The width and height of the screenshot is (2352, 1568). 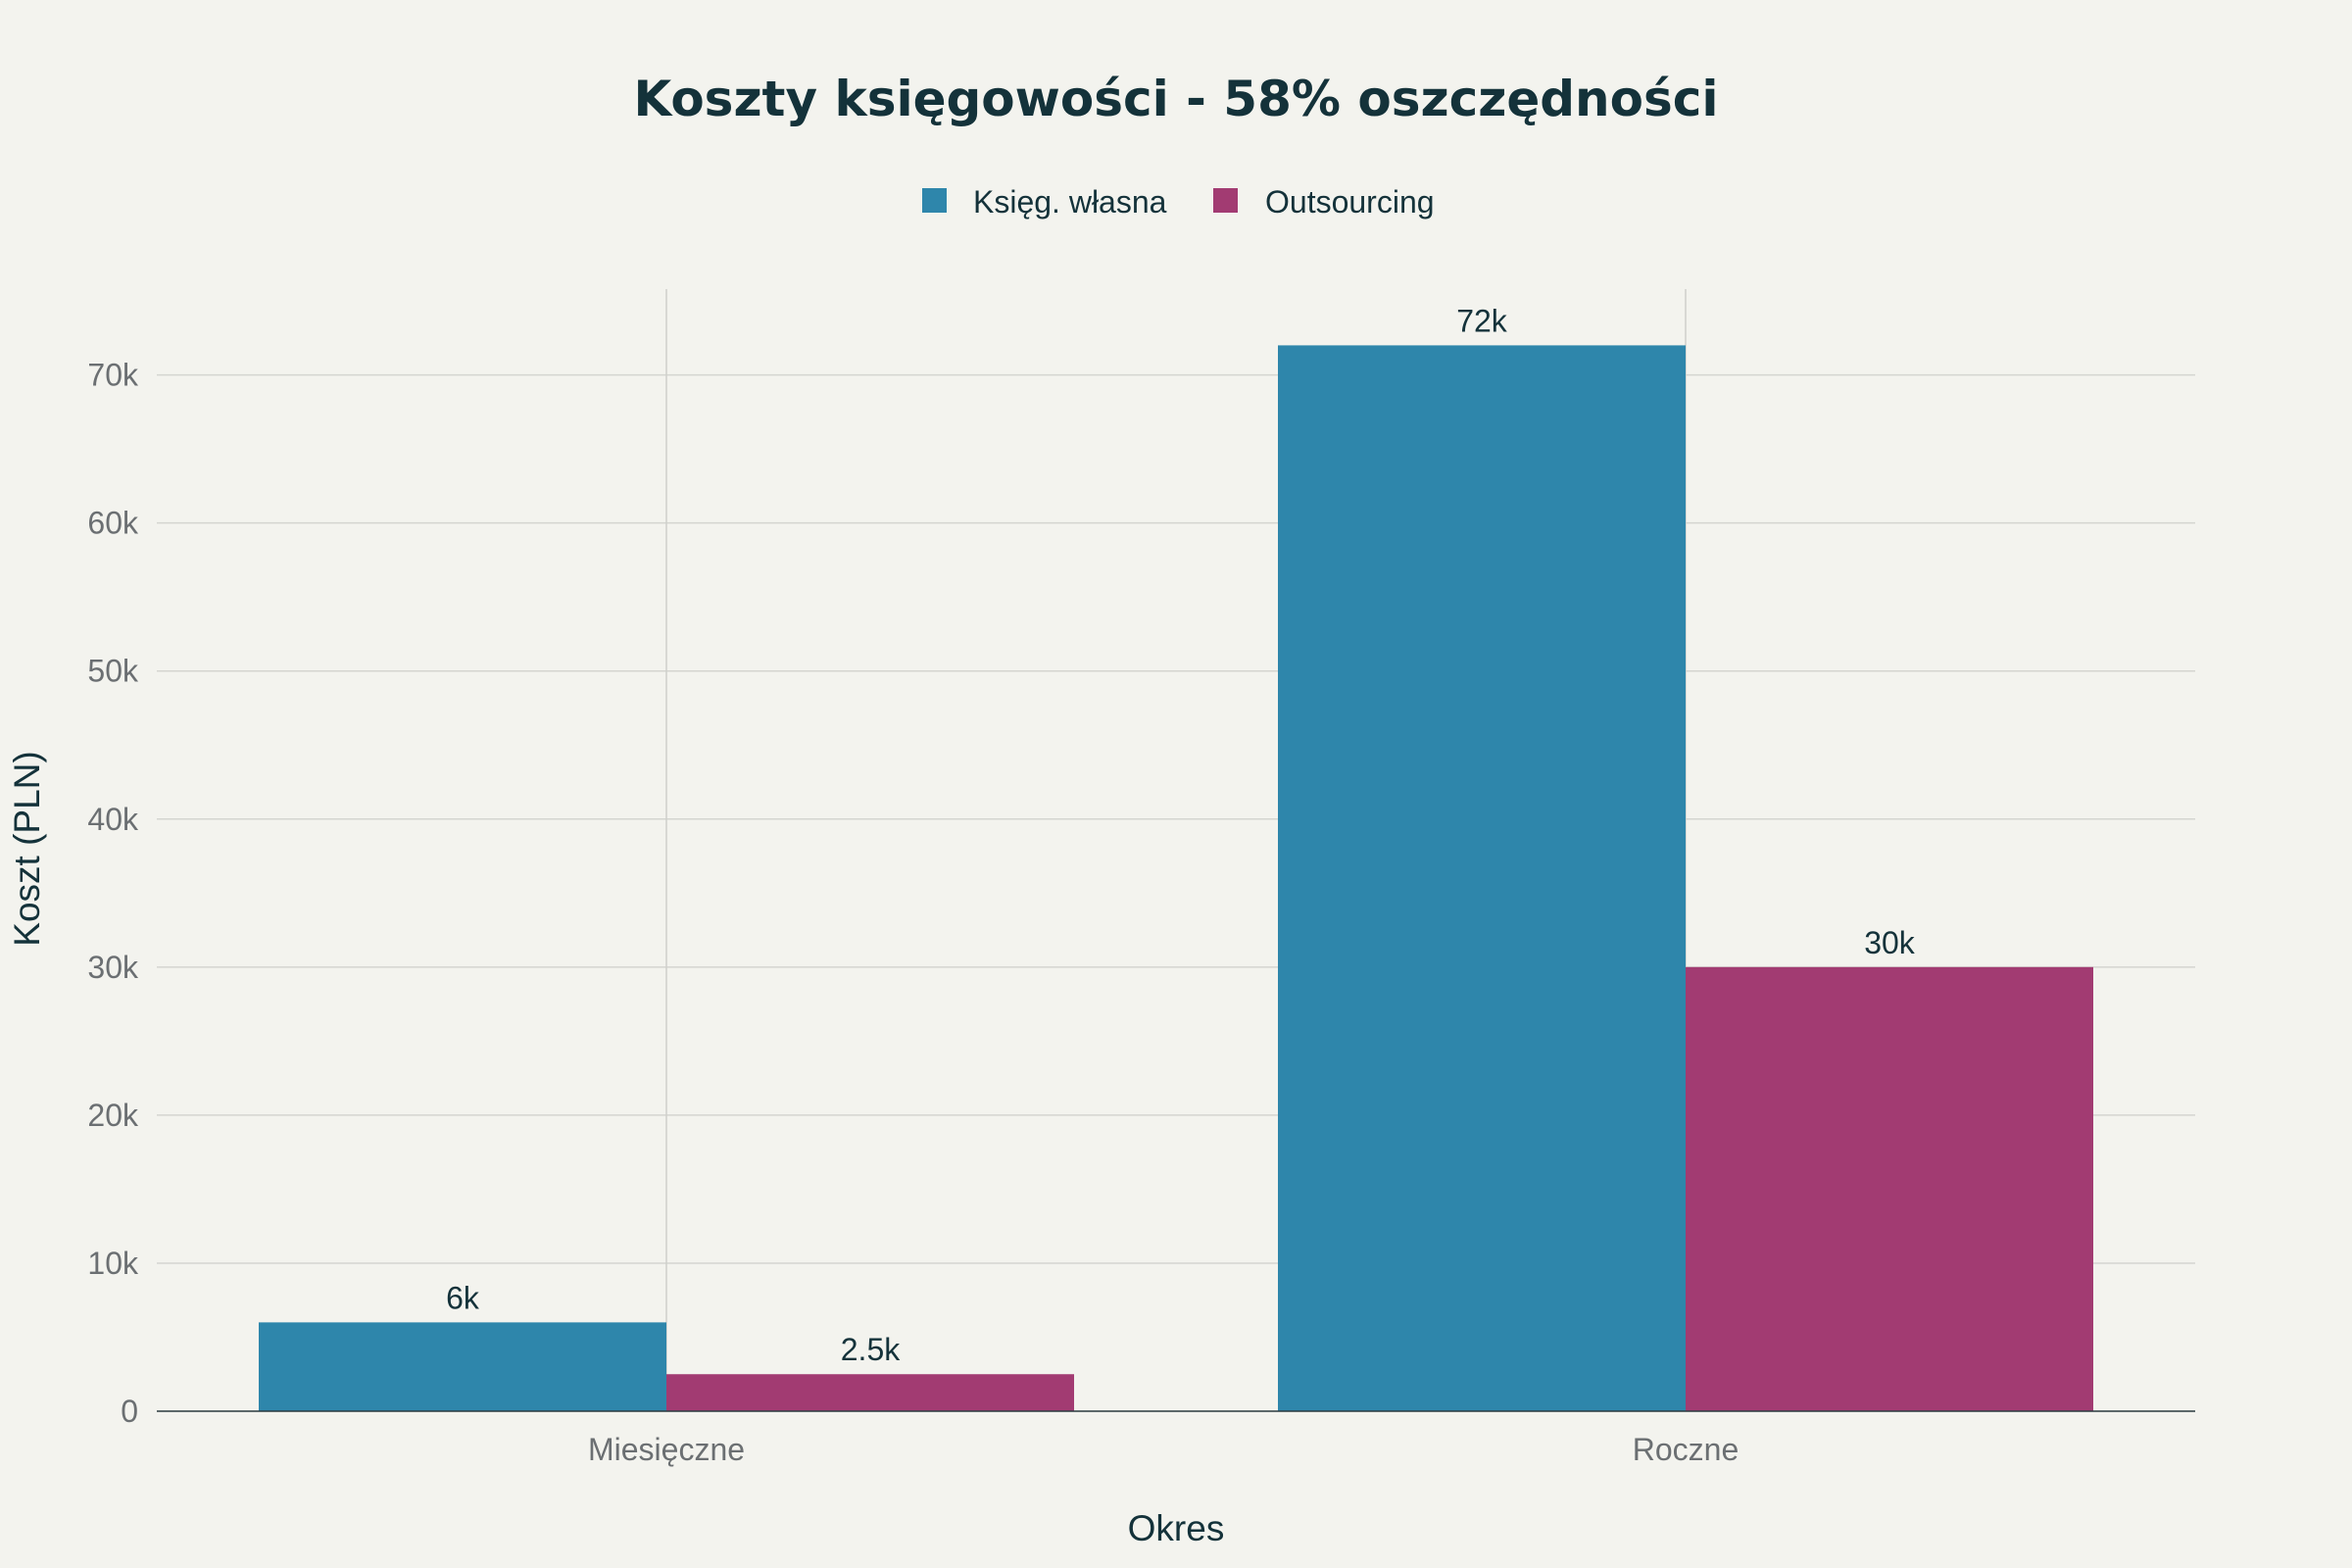 What do you see at coordinates (113, 1115) in the screenshot?
I see `y-tick-label-20k: 20k` at bounding box center [113, 1115].